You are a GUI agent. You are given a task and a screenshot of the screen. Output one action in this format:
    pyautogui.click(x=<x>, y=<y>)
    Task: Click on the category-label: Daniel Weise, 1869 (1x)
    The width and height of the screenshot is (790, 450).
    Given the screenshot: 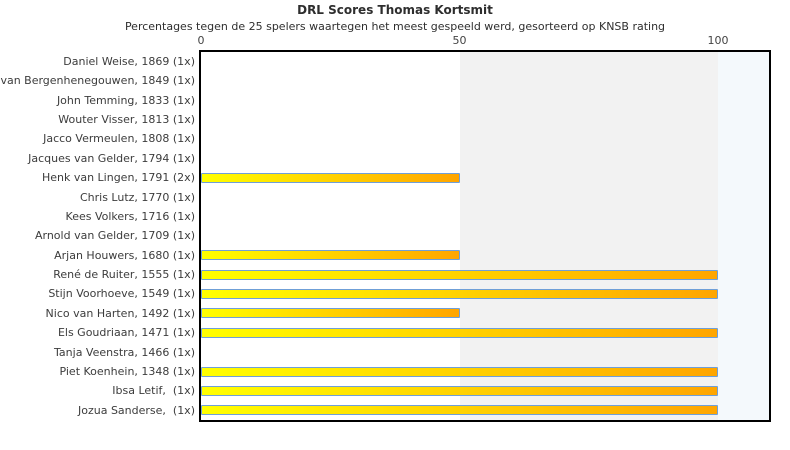 What is the action you would take?
    pyautogui.click(x=129, y=61)
    